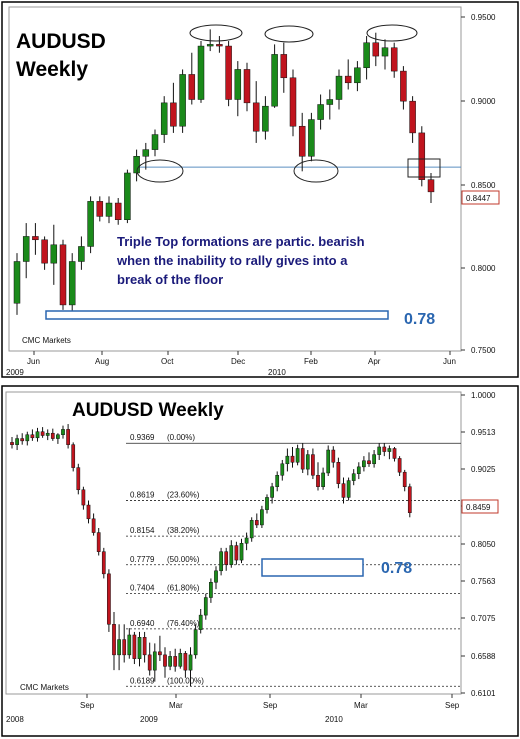  Describe the element at coordinates (183, 587) in the screenshot. I see `fib-pct-label: (61.80%)` at that location.